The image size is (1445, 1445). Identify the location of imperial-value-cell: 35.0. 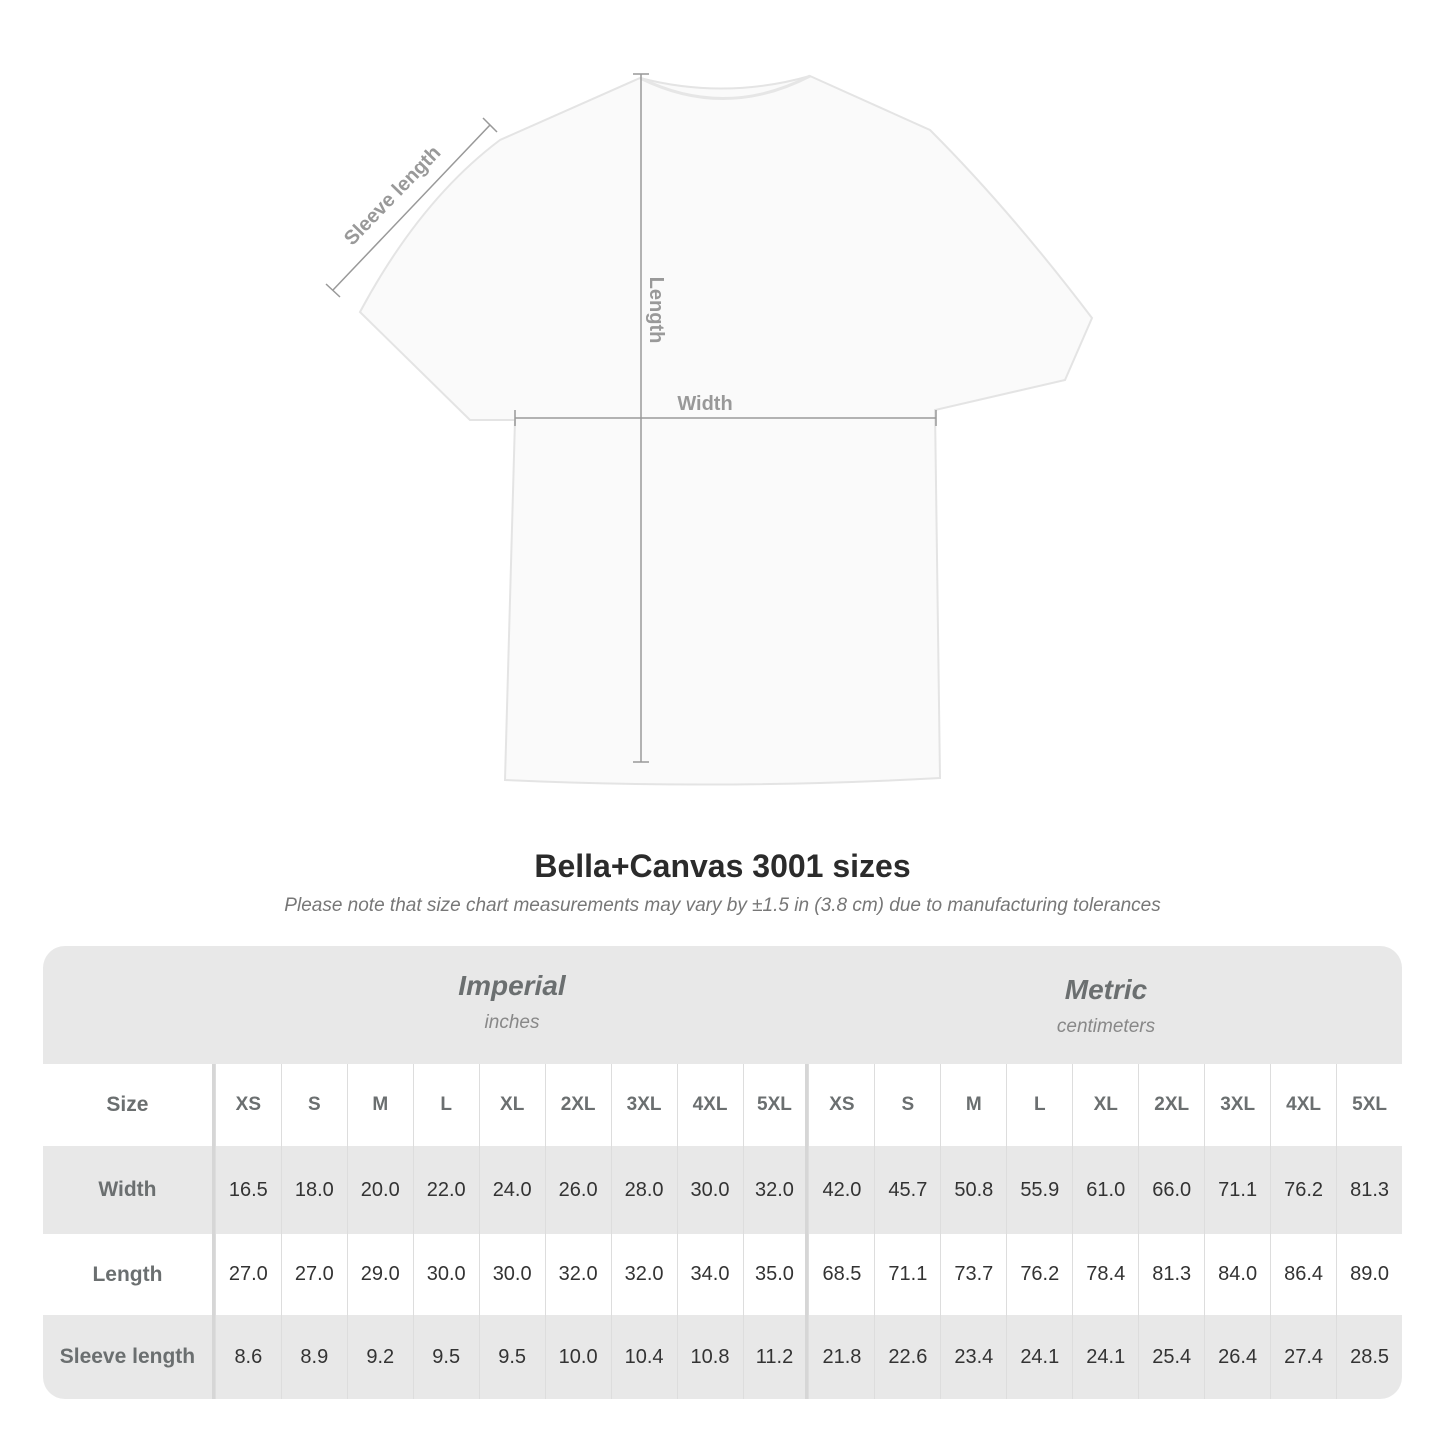
(775, 1274).